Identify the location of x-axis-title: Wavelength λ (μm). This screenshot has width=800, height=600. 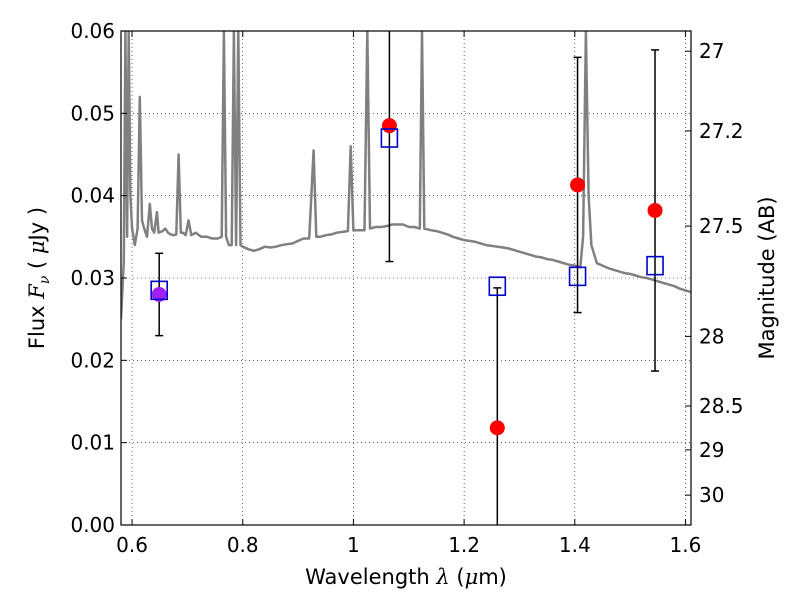
(406, 577).